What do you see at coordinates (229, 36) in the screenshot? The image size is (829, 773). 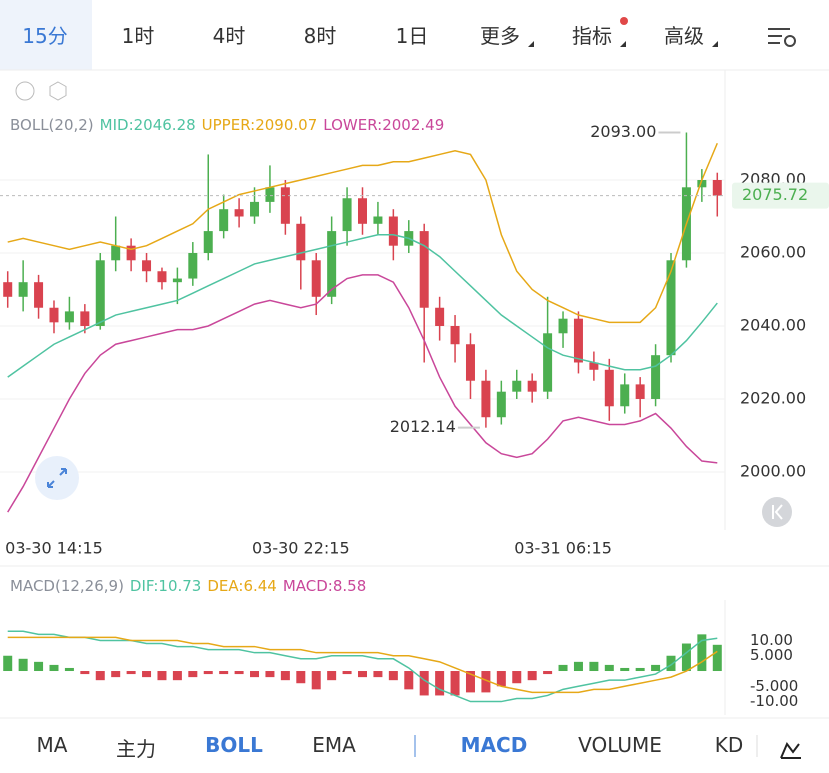 I see `tab: 4时` at bounding box center [229, 36].